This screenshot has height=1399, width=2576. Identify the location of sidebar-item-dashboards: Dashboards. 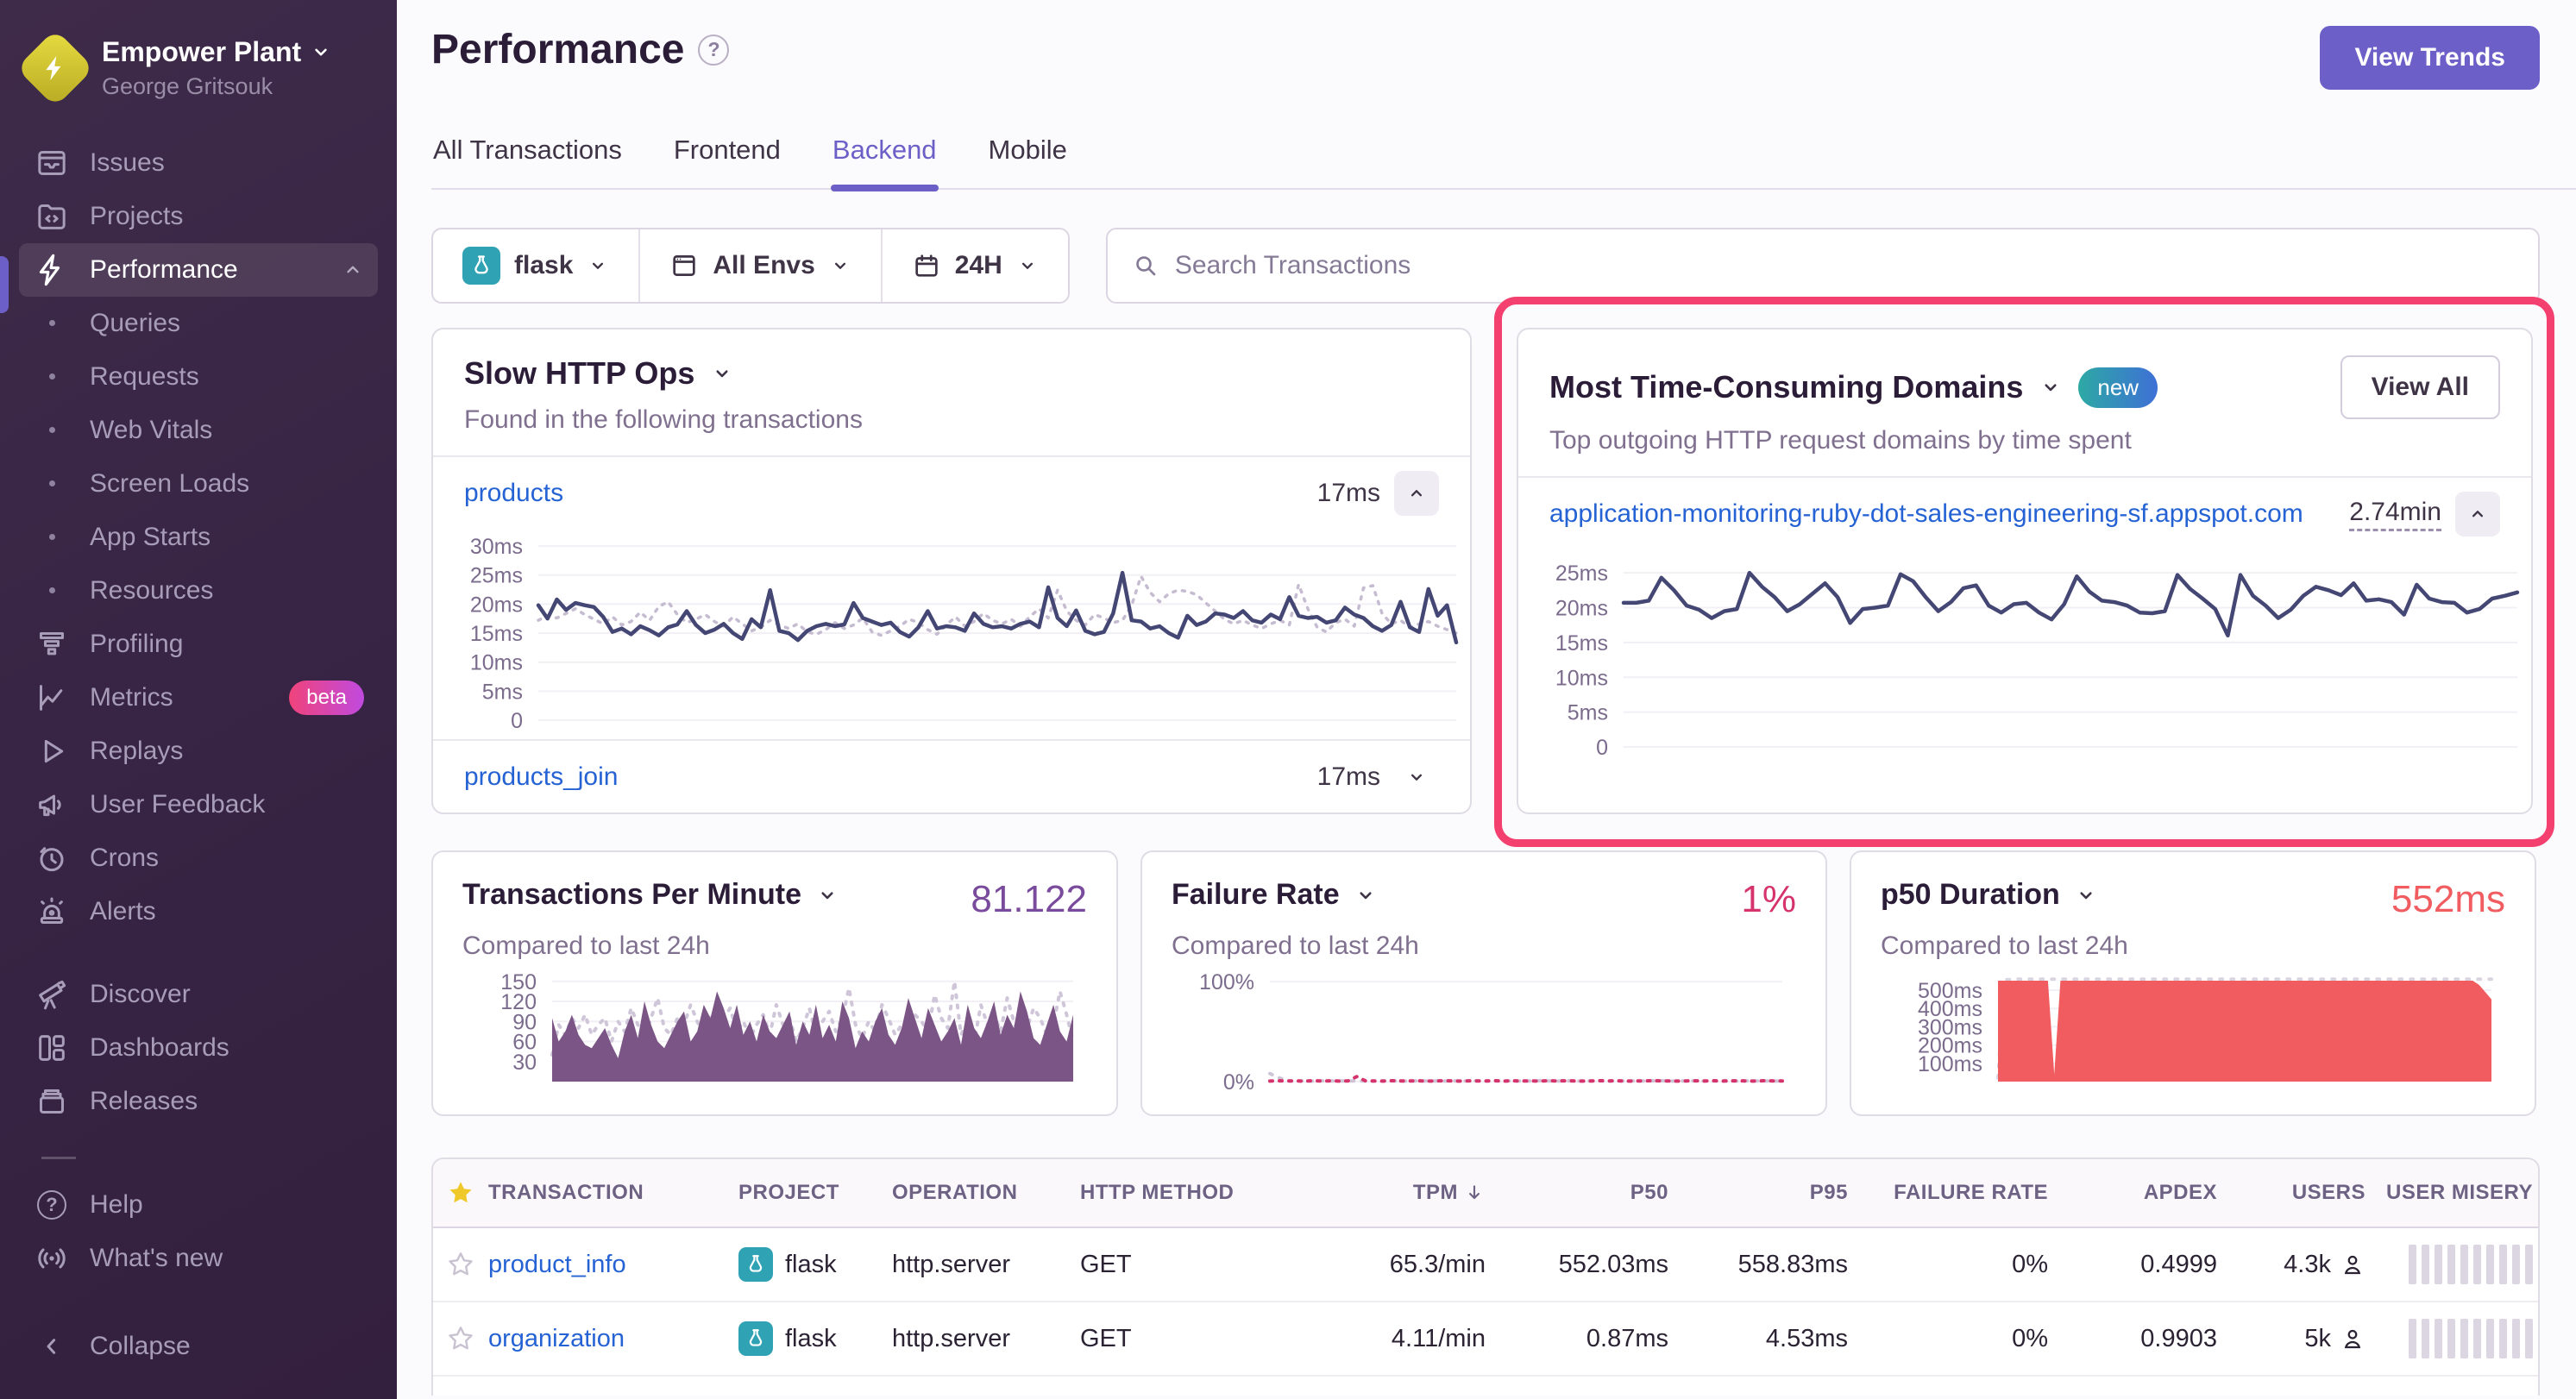
(198, 1048).